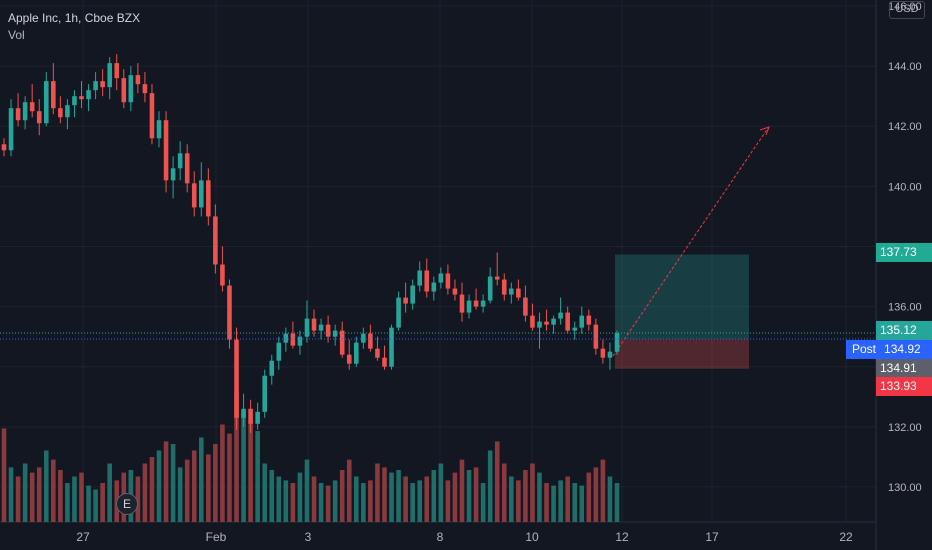 The height and width of the screenshot is (550, 932). I want to click on time-tick-label: Feb, so click(216, 537).